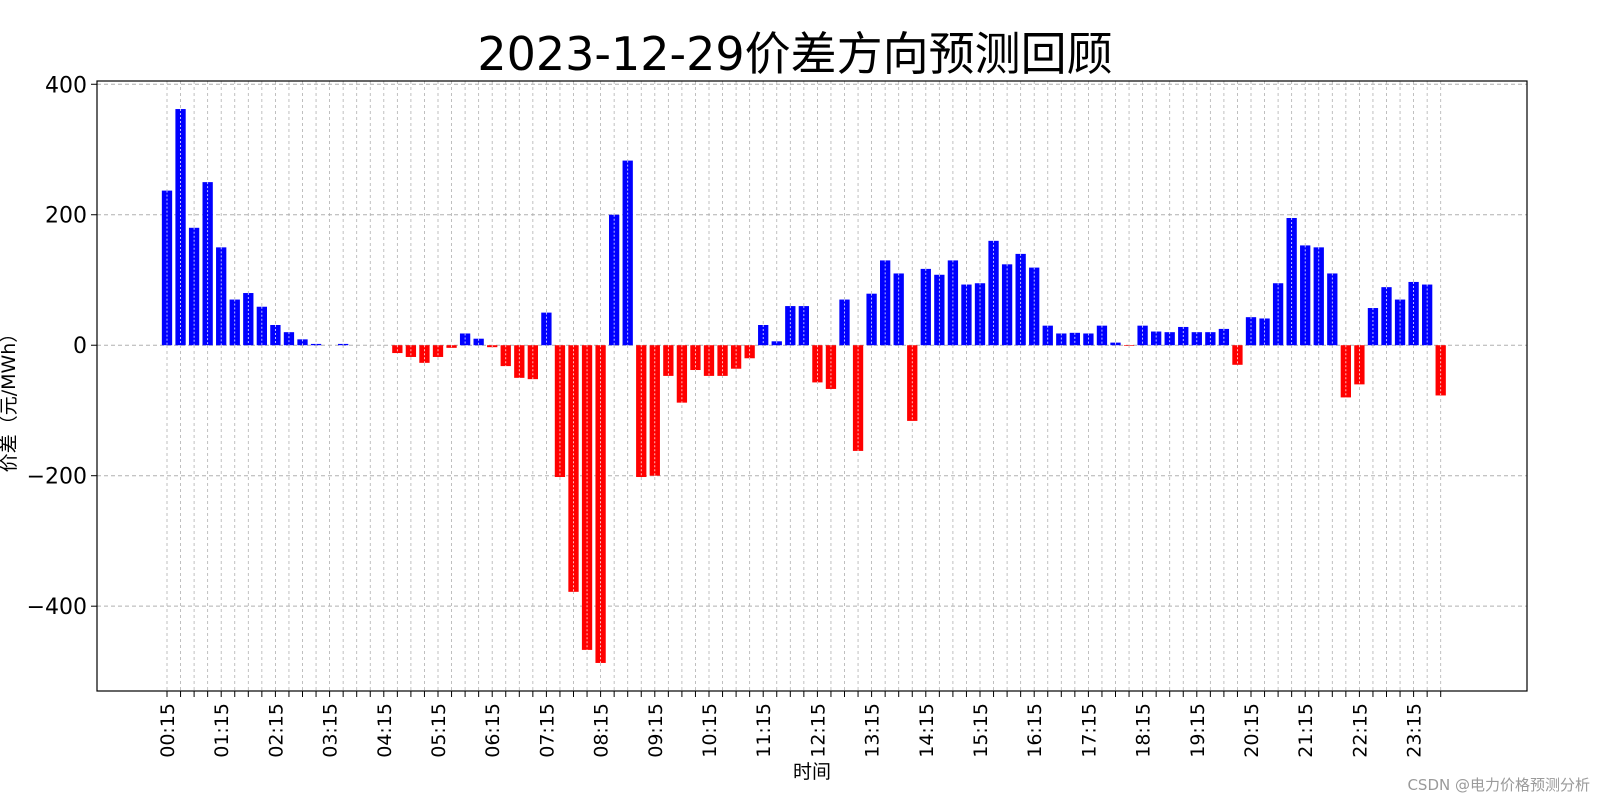 The width and height of the screenshot is (1600, 800). Describe the element at coordinates (80, 346) in the screenshot. I see `y-tick-label: 0` at that location.